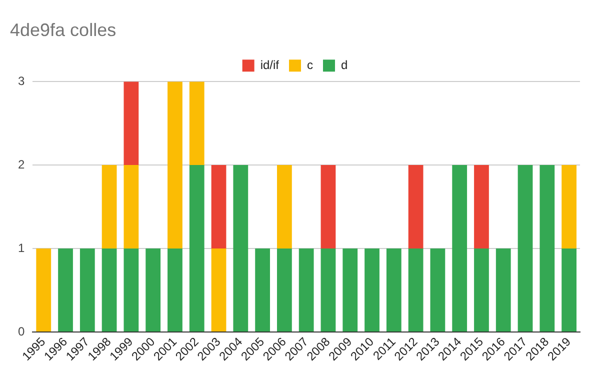  Describe the element at coordinates (21, 247) in the screenshot. I see `y-tick-label: 1` at that location.